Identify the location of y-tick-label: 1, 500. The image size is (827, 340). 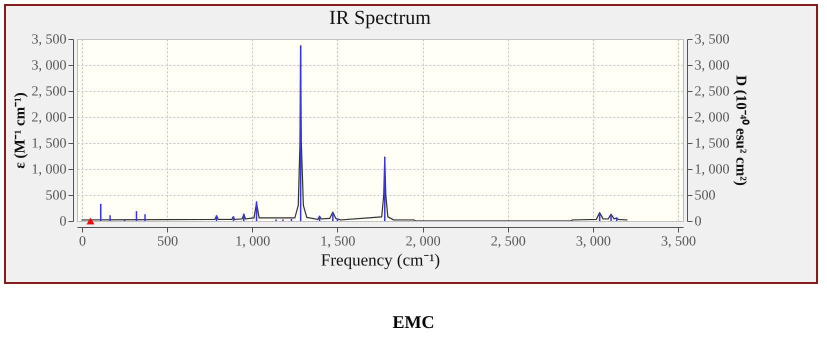
(49, 144).